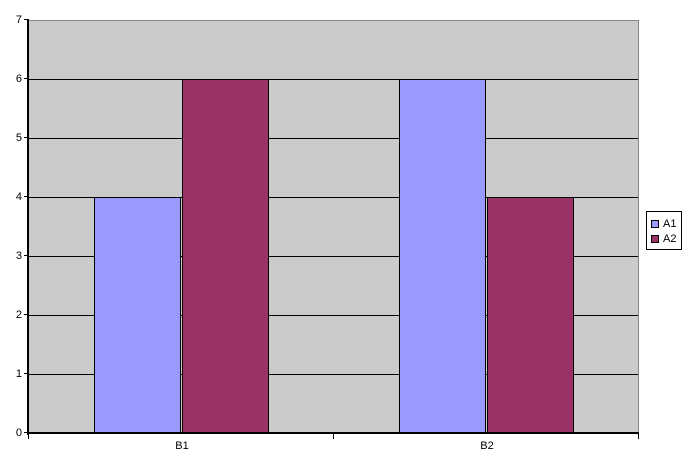  I want to click on y-tick-label: 6, so click(18, 79).